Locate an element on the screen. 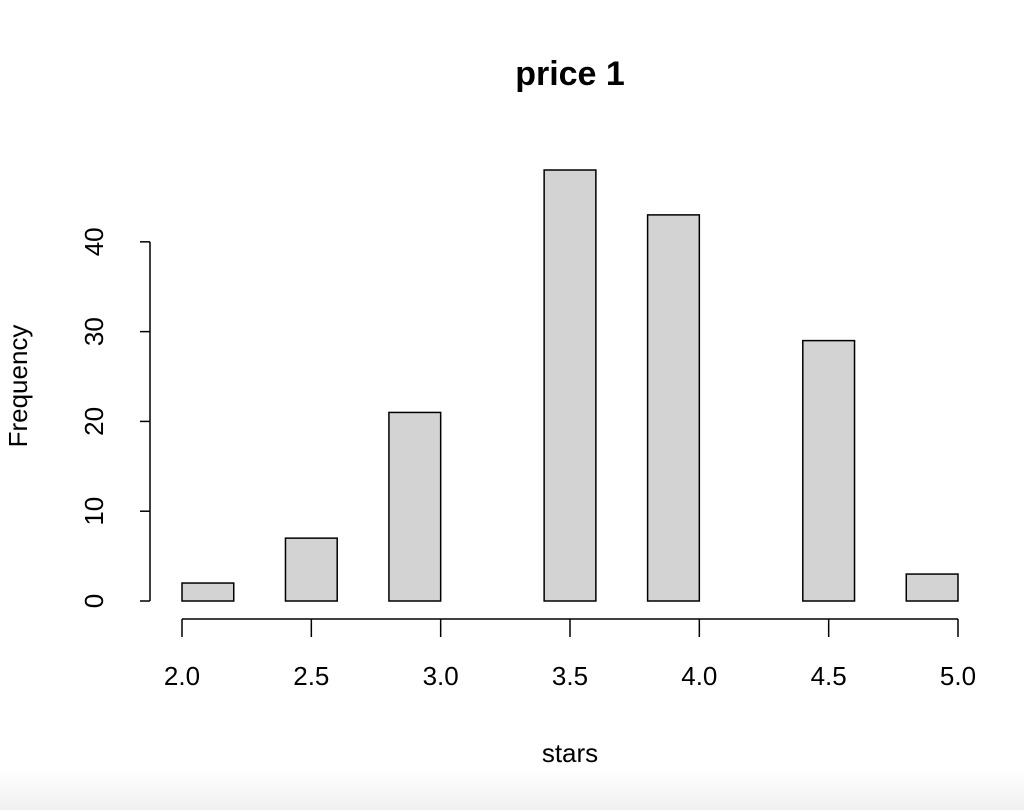  x-tick-label: 3.5 is located at coordinates (570, 676).